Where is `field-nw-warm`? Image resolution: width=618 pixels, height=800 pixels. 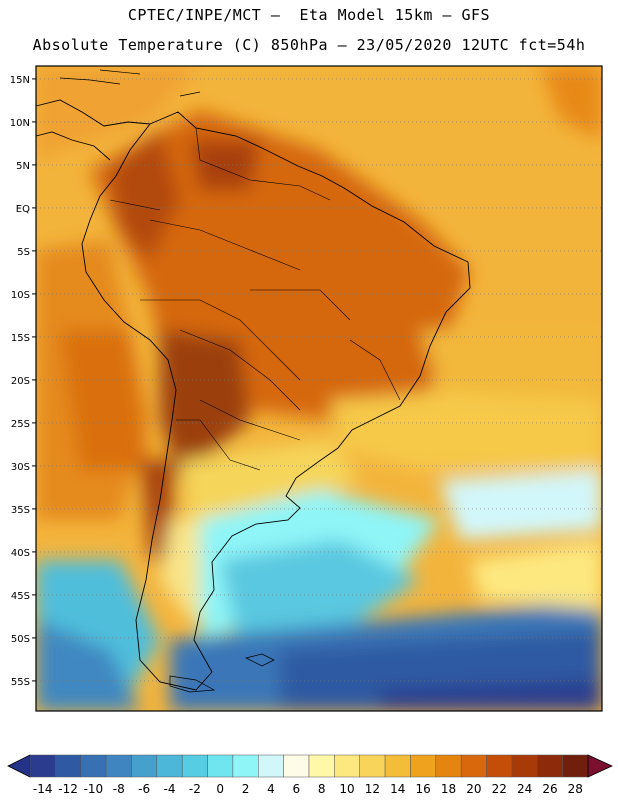
field-nw-warm is located at coordinates (118, 113).